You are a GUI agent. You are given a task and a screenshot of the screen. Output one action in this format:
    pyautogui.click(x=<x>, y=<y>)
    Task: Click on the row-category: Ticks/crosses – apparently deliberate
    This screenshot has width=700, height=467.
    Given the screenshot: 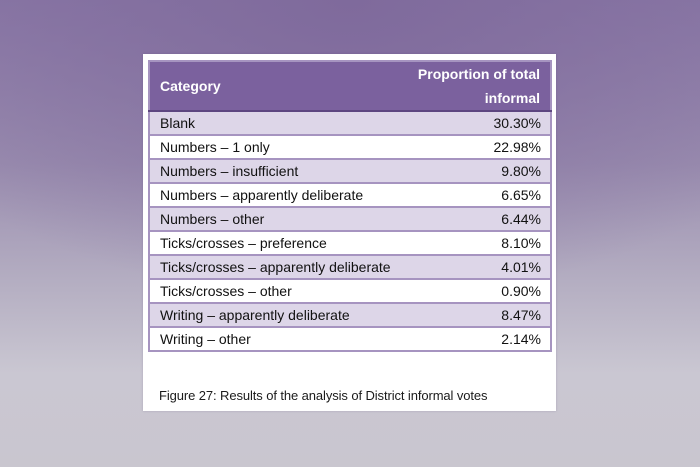 What is the action you would take?
    pyautogui.click(x=277, y=266)
    